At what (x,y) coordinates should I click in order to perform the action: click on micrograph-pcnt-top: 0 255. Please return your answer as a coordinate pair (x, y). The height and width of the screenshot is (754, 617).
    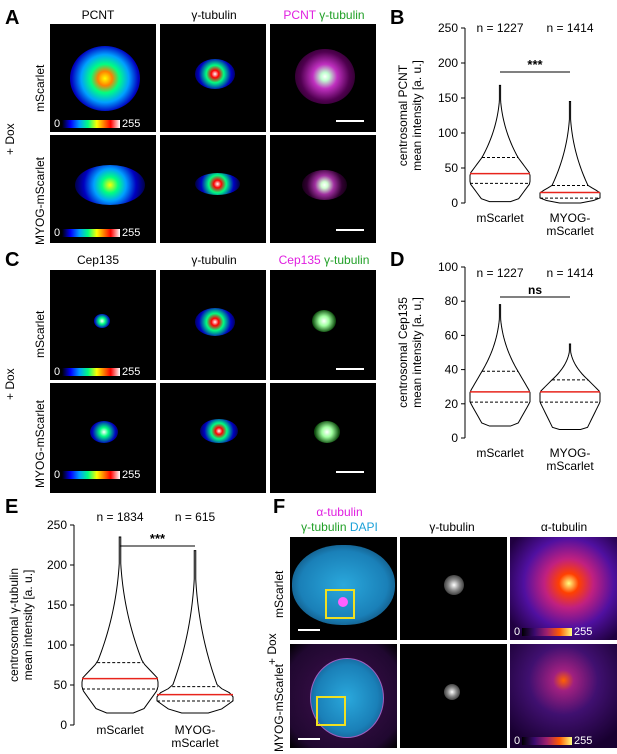
    Looking at the image, I should click on (103, 78).